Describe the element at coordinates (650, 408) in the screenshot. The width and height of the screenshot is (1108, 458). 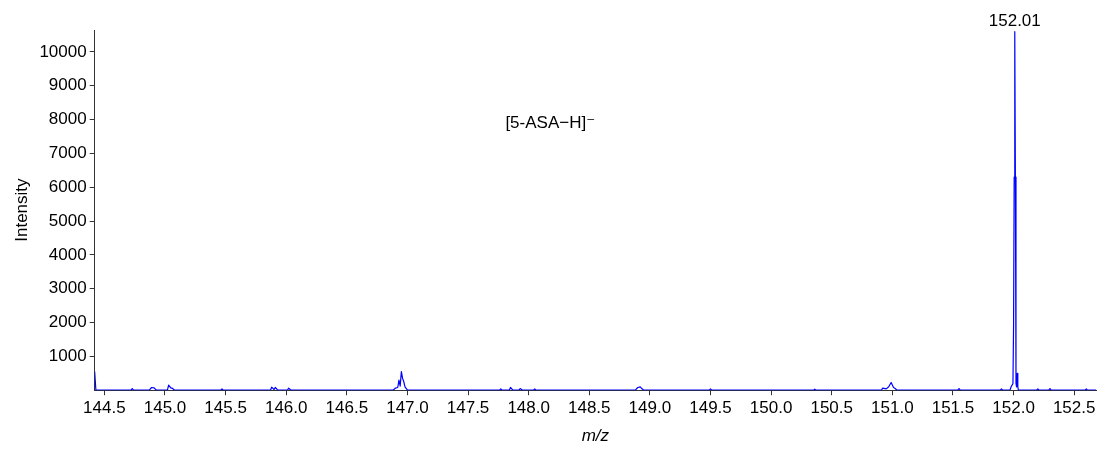
I see `x-tick-label: 149.0` at that location.